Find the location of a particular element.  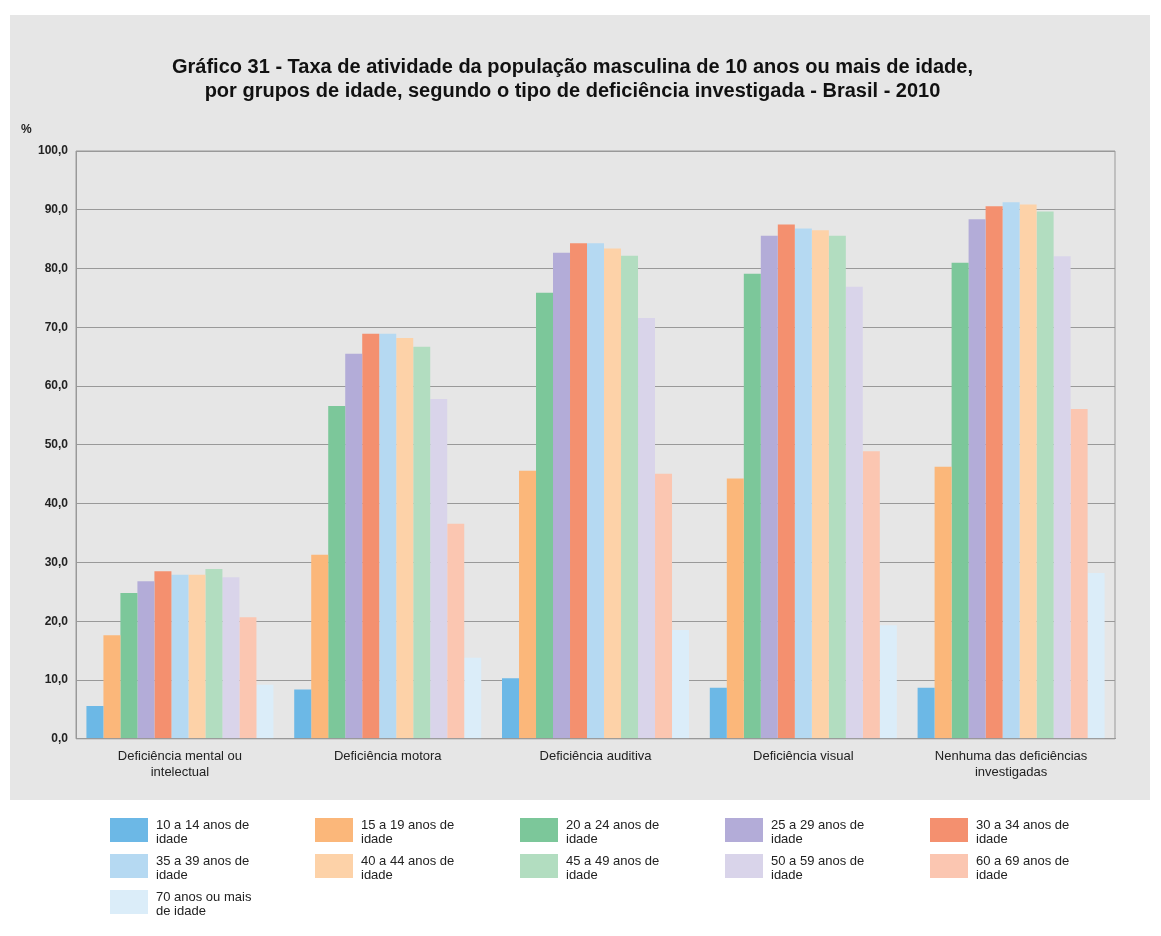

legend-label: 15 a 19 anos de idade is located at coordinates (408, 831).